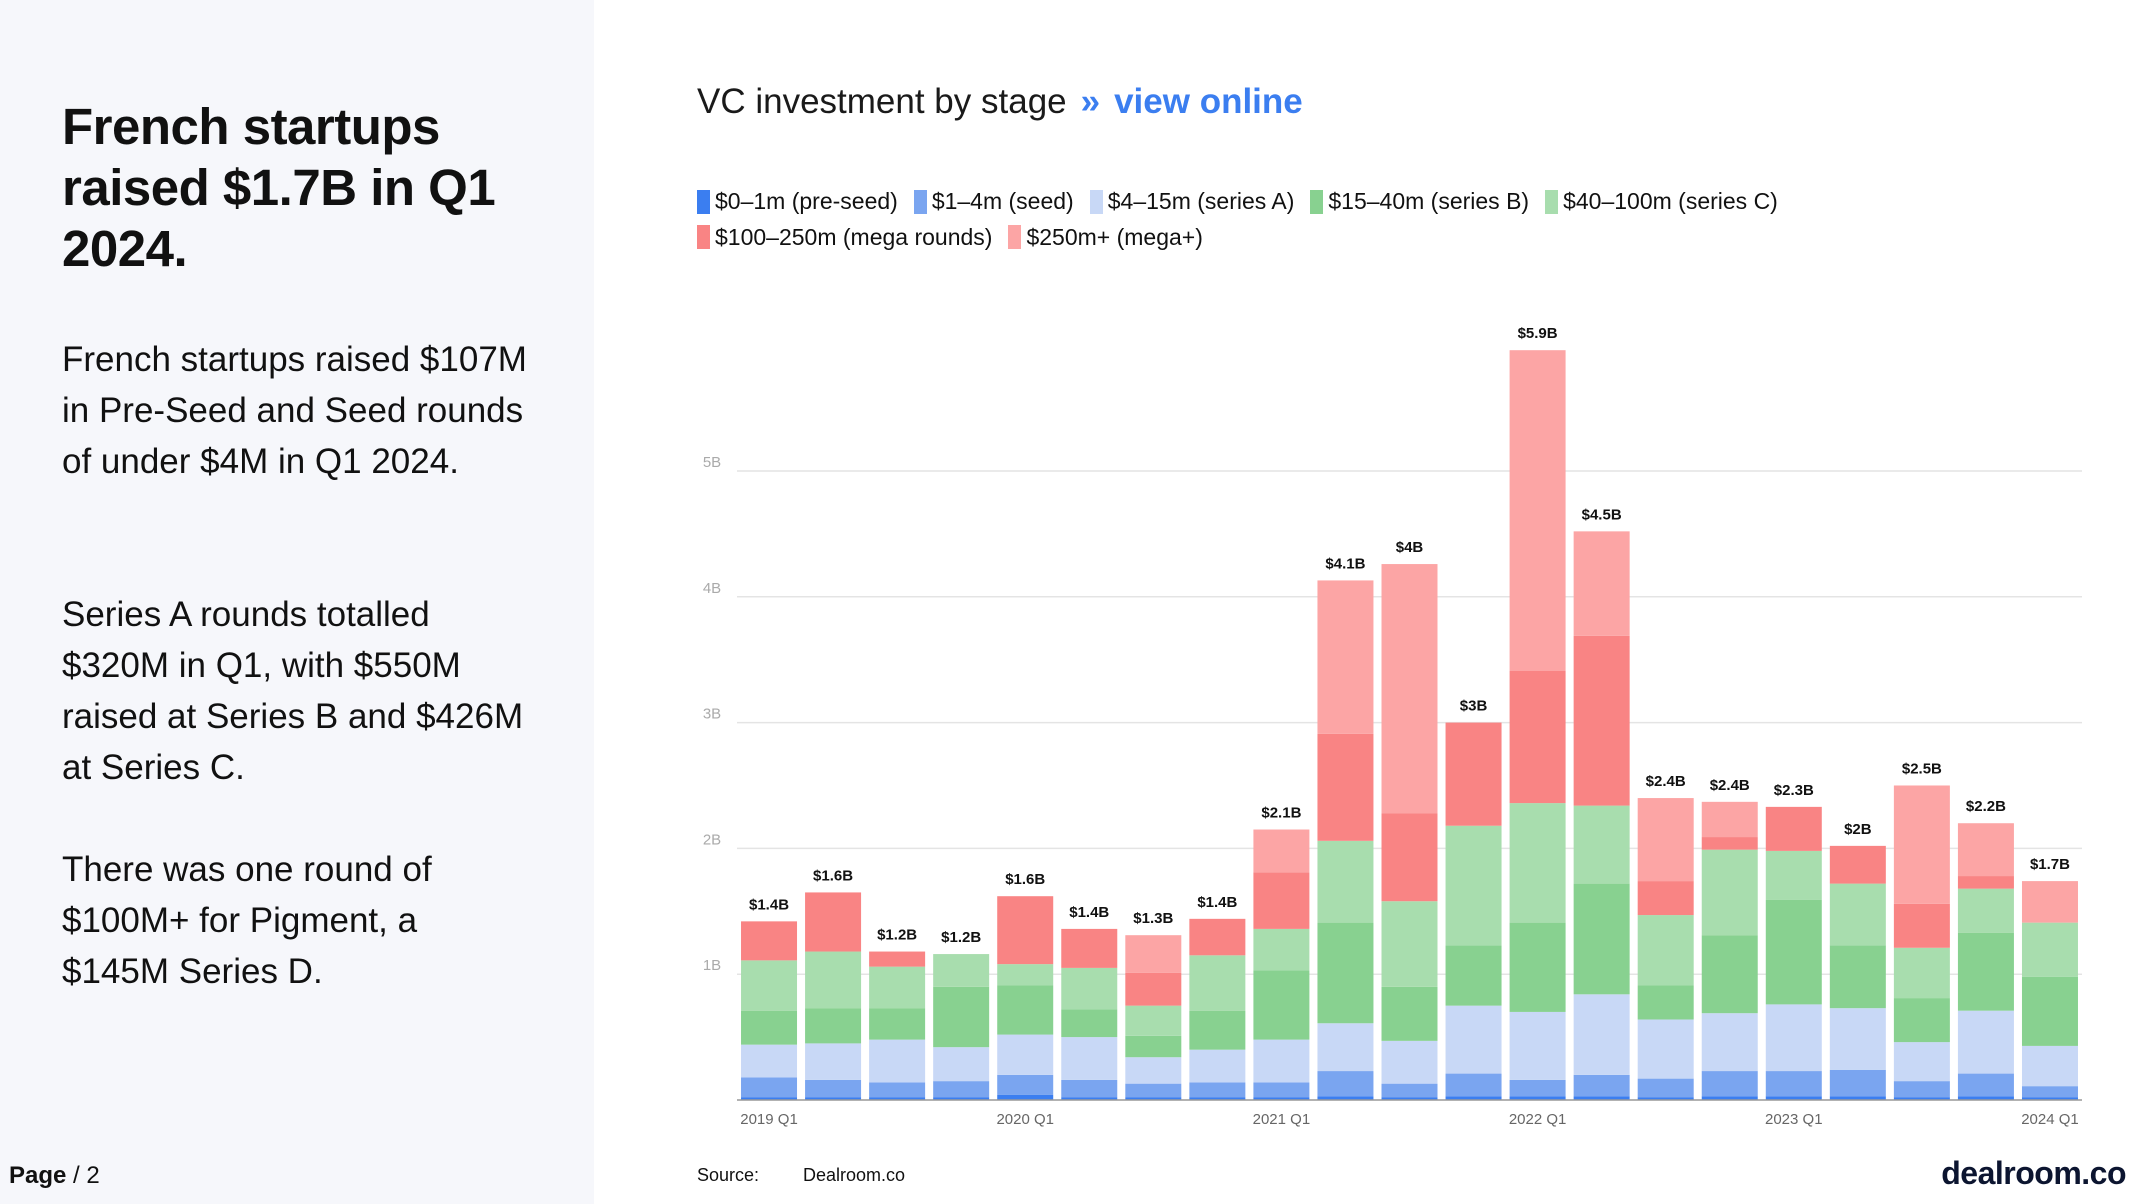  What do you see at coordinates (1661, 201) in the screenshot?
I see `legend-item: $40–100m (series C)` at bounding box center [1661, 201].